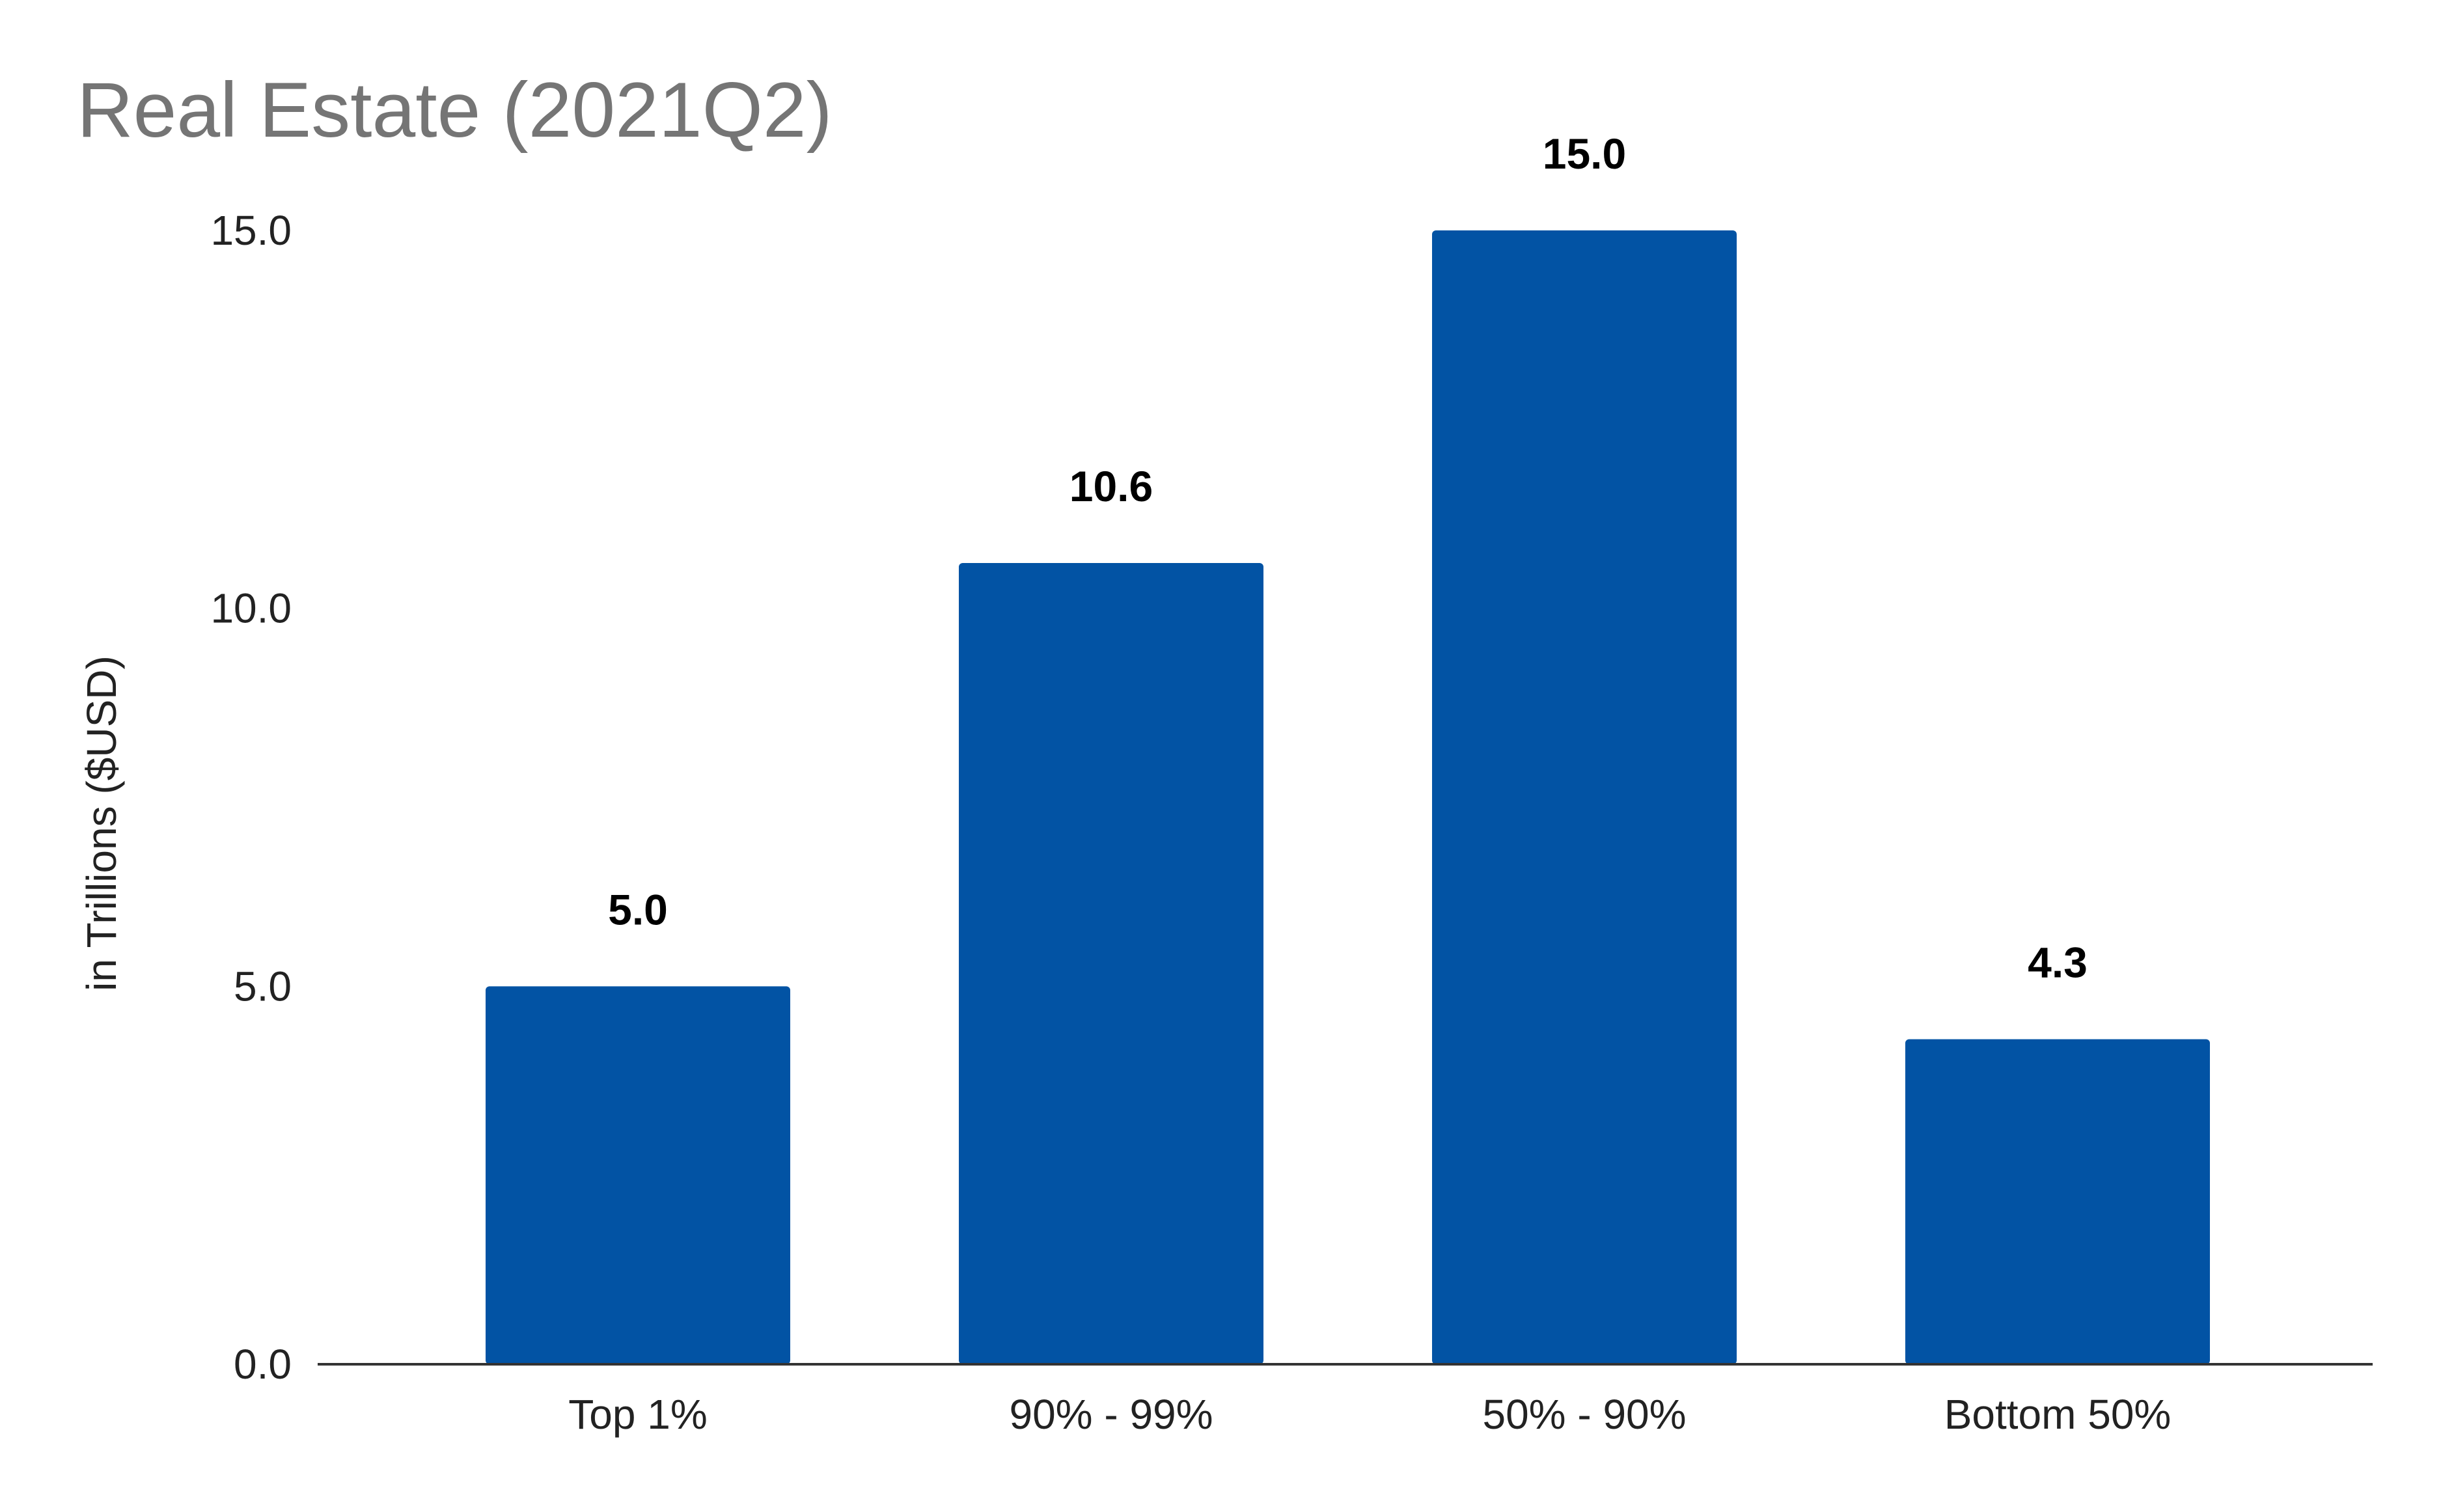  I want to click on y-axis-ticks: 0.0 5.0 10.0 15.0, so click(251, 797).